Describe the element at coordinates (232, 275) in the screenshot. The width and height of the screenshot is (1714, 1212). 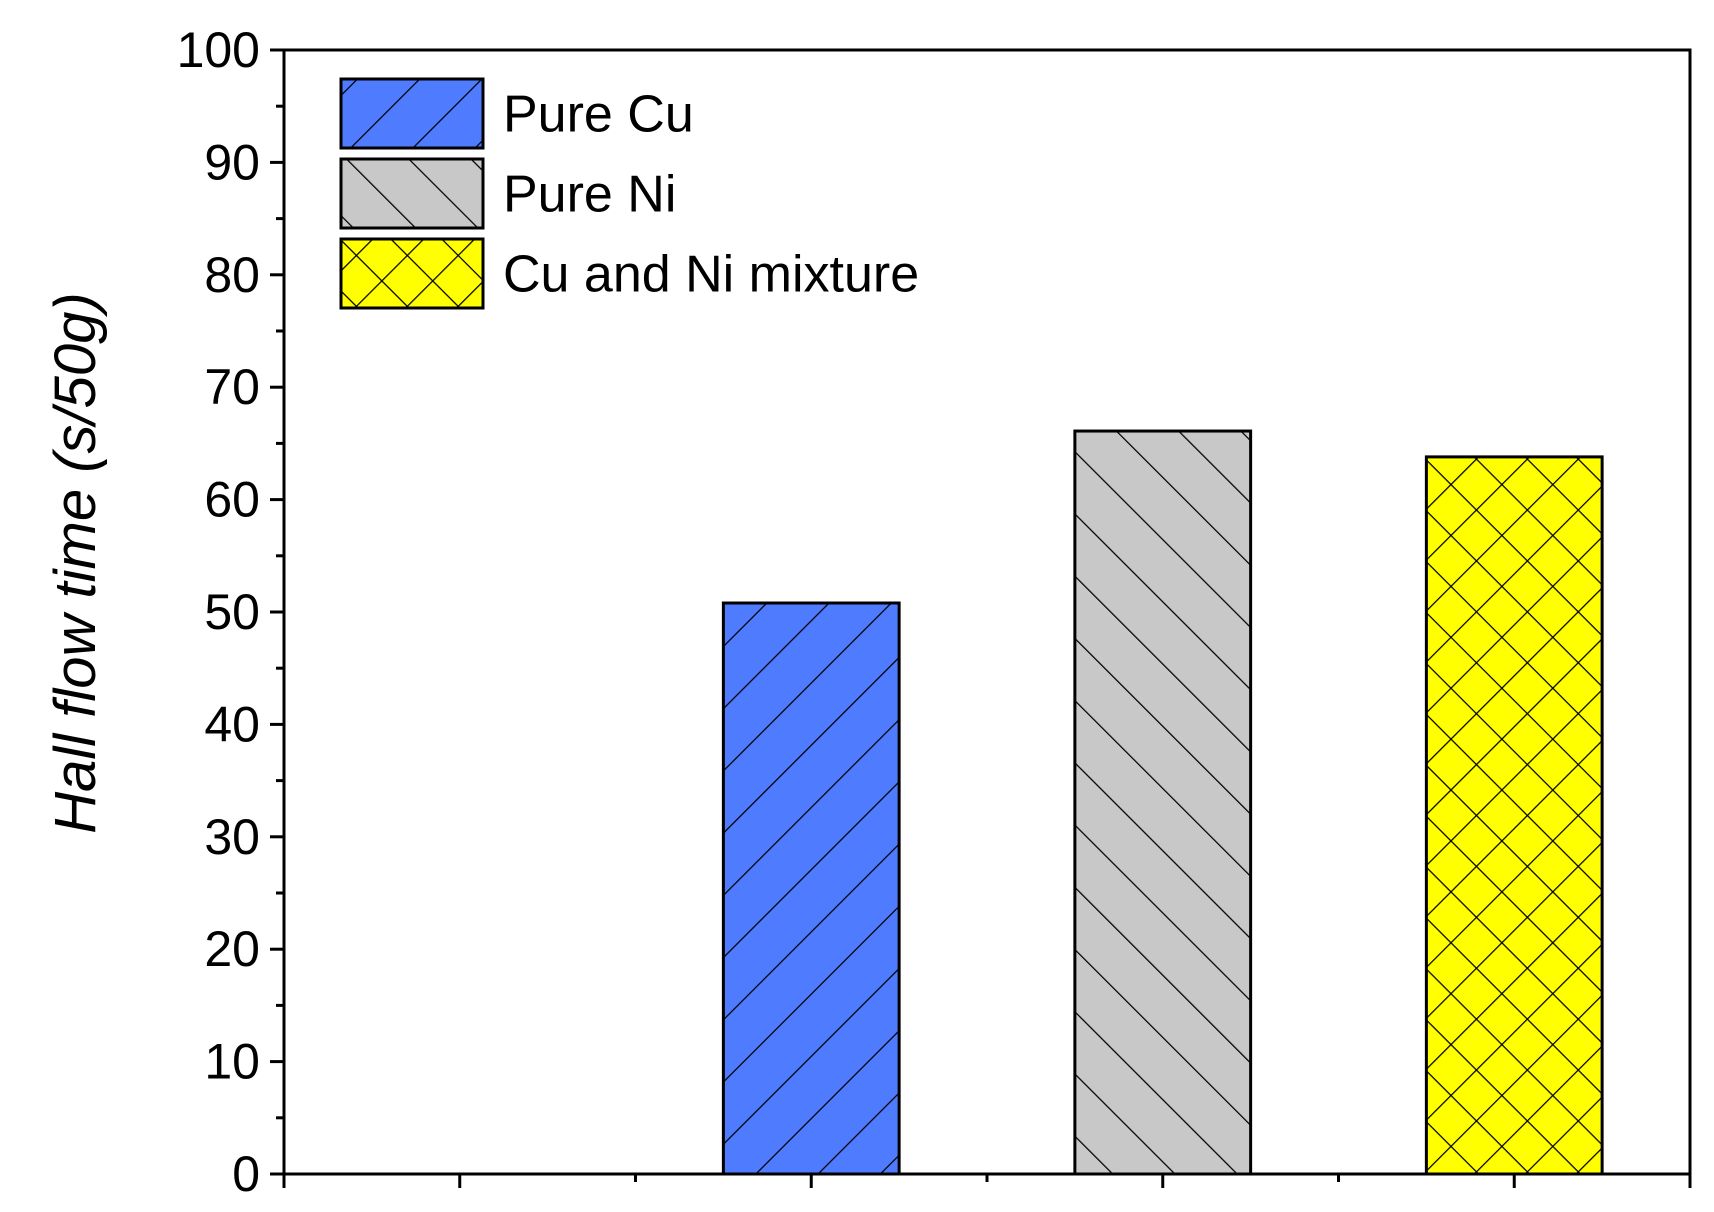
I see `y-tick-label: 80` at that location.